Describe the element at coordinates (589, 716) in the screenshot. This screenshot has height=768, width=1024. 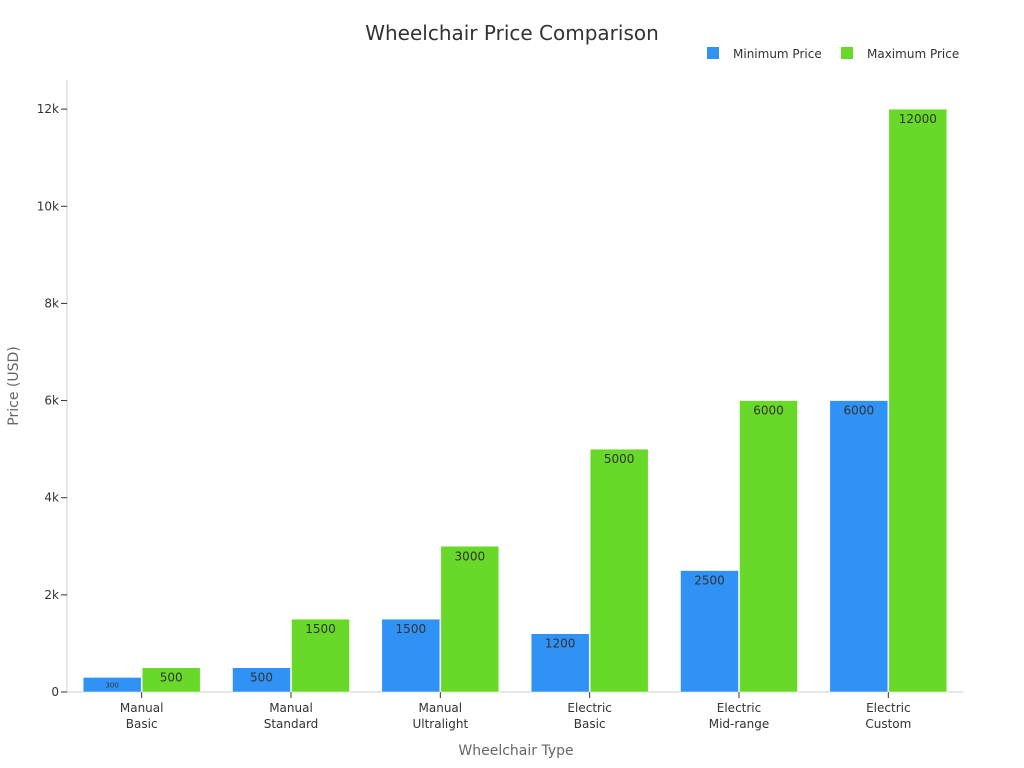
I see `x-tick-label: Electric Basic` at that location.